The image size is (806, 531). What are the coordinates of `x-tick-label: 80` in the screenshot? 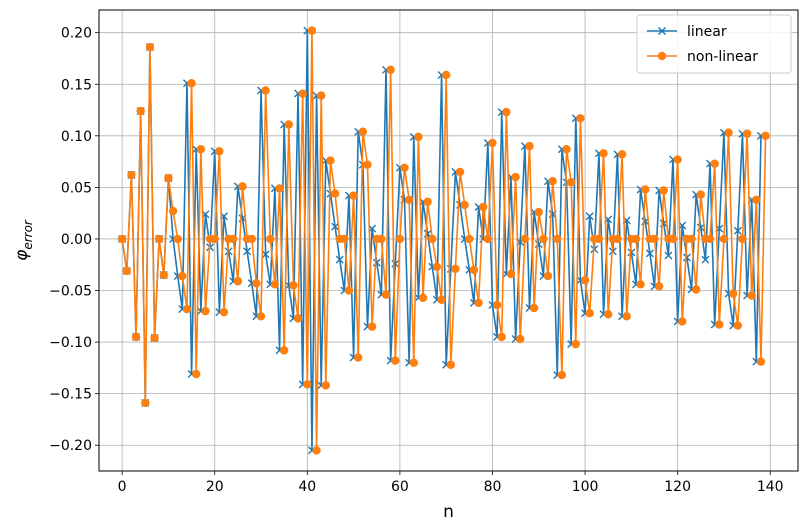 It's located at (493, 487).